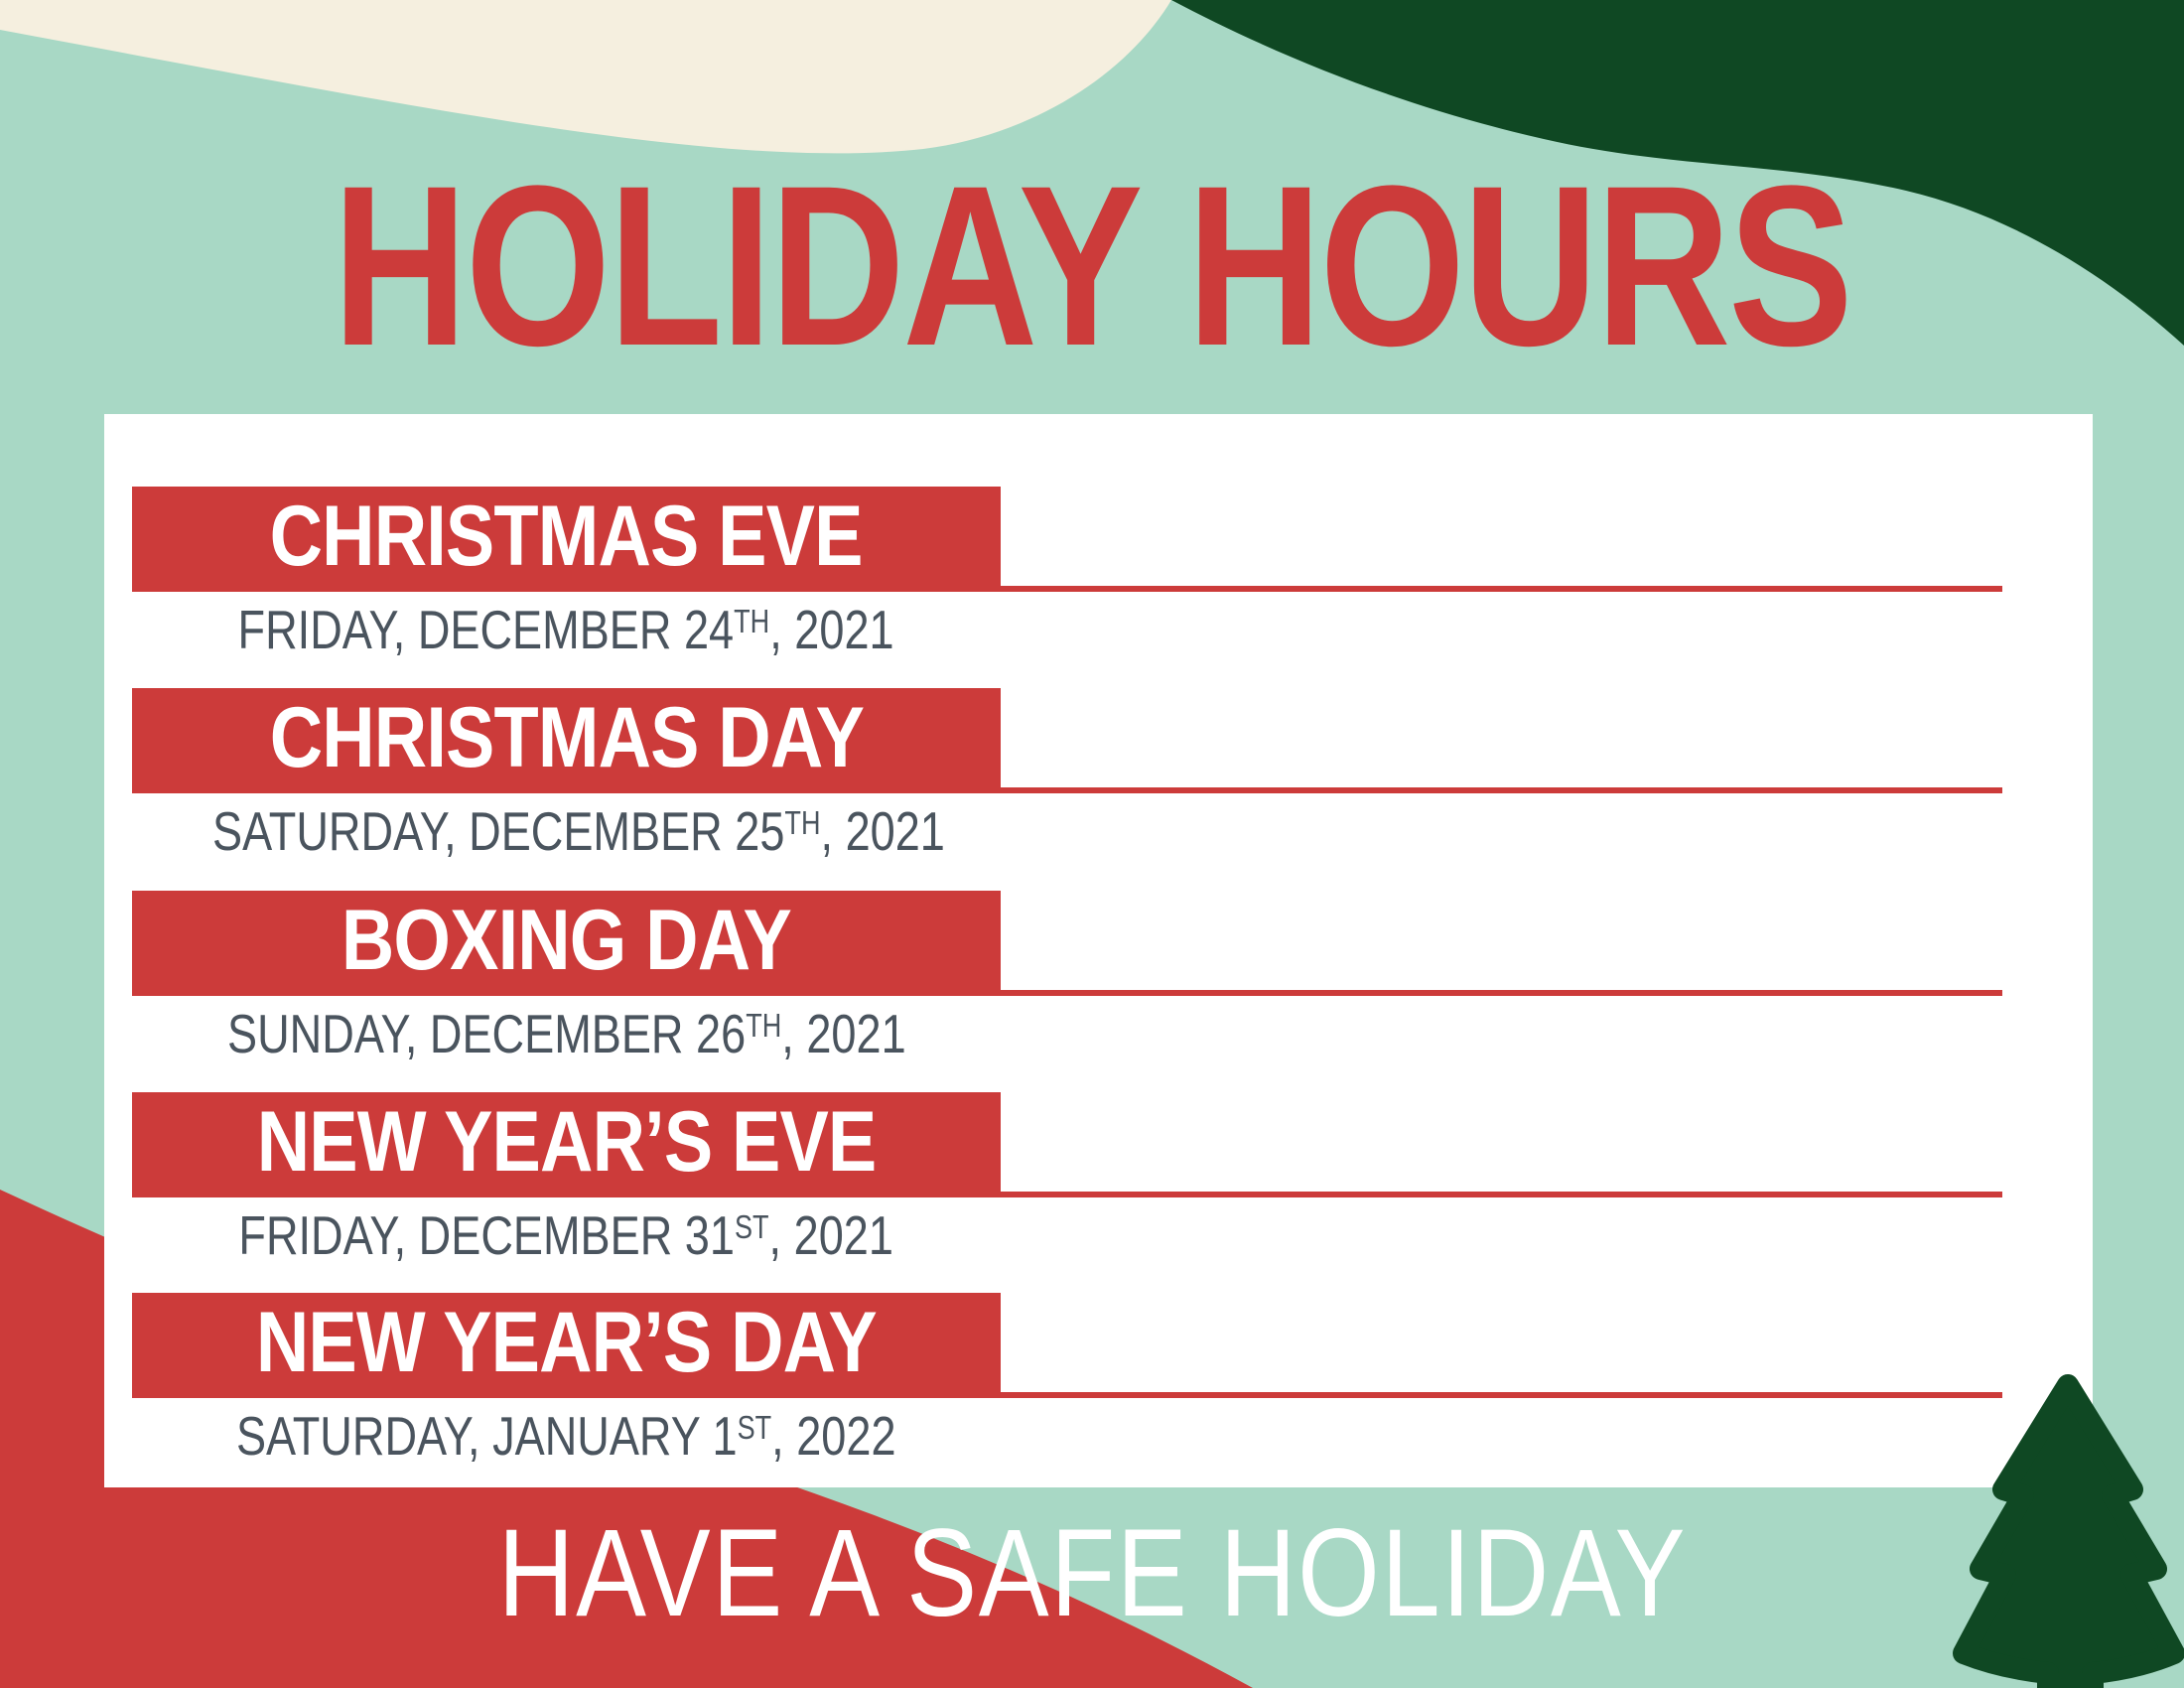 This screenshot has width=2184, height=1688. Describe the element at coordinates (566, 536) in the screenshot. I see `holiday-name: CHRISTMAS EVE` at that location.